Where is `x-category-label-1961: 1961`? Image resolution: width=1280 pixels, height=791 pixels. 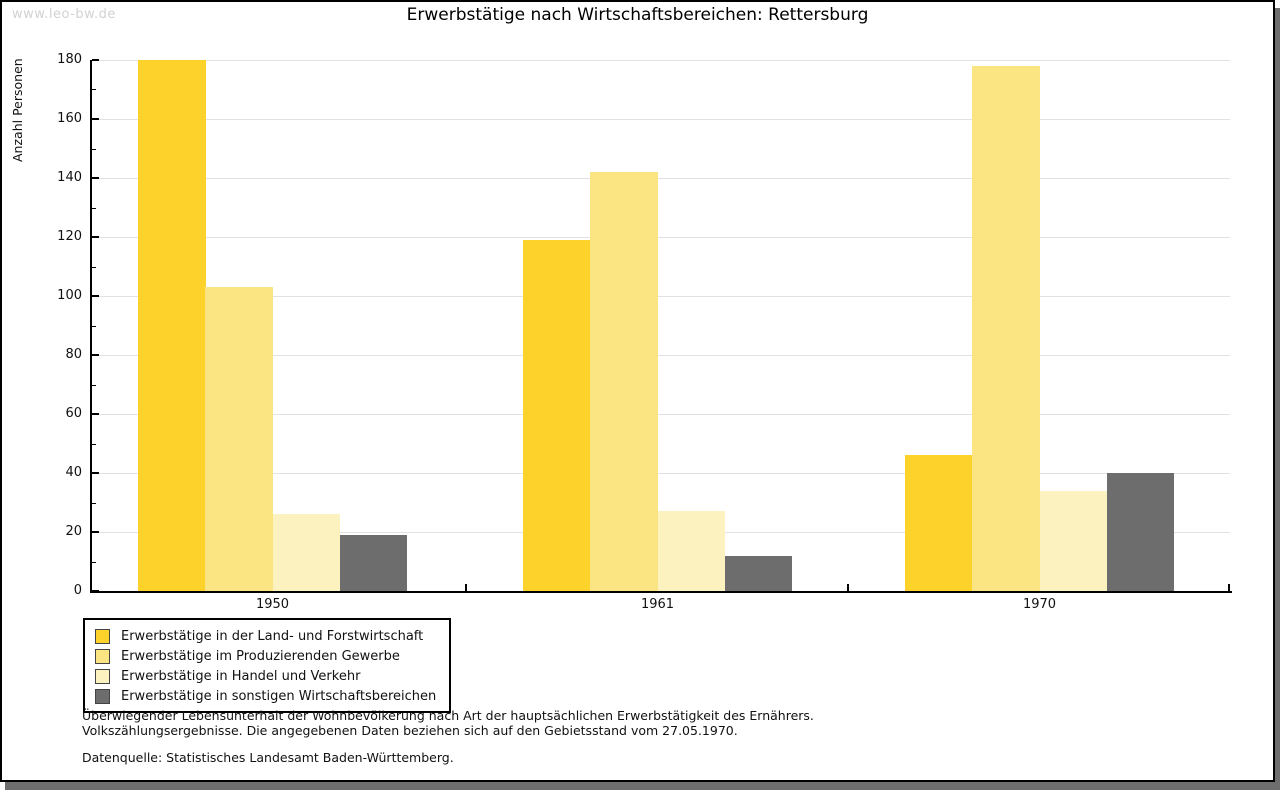 x-category-label-1961: 1961 is located at coordinates (657, 604).